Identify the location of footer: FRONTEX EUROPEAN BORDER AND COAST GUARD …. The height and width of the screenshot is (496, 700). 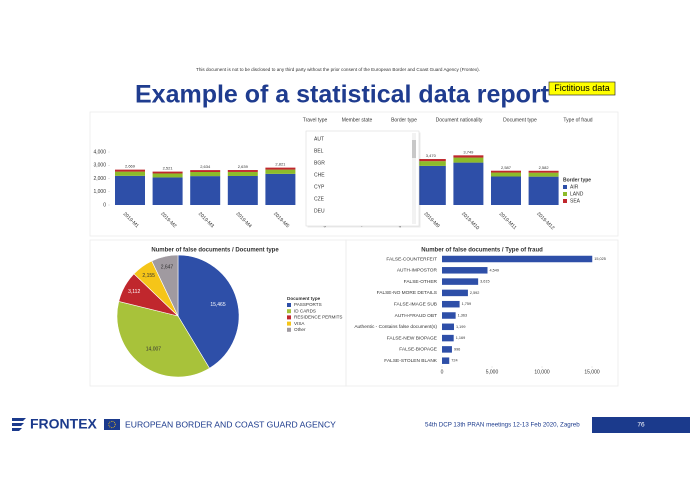
(351, 424).